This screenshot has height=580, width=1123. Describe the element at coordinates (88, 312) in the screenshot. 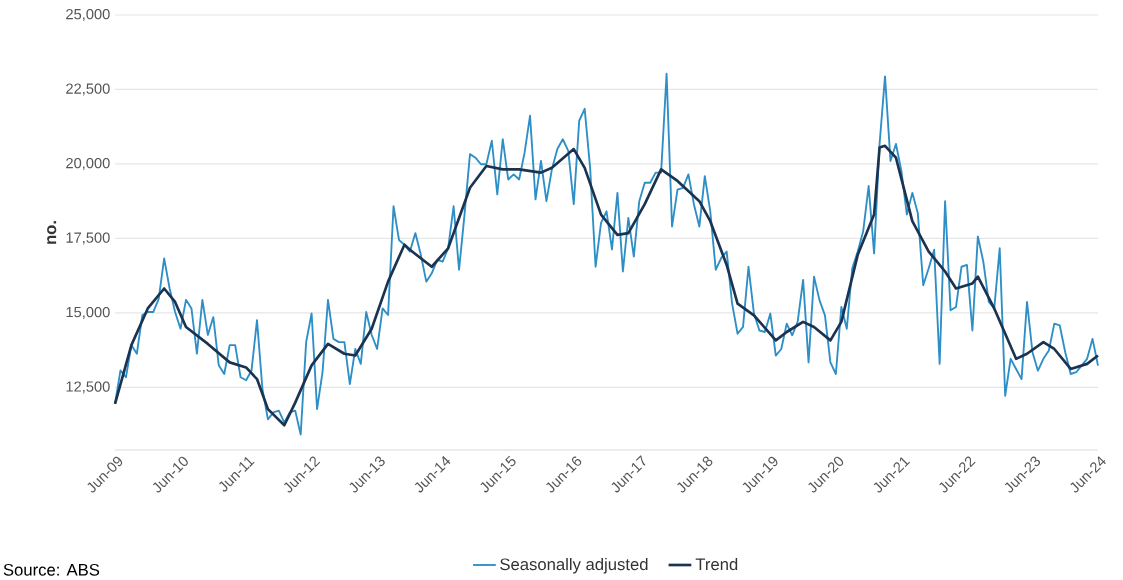

I see `y-tick-label: 15,000` at that location.